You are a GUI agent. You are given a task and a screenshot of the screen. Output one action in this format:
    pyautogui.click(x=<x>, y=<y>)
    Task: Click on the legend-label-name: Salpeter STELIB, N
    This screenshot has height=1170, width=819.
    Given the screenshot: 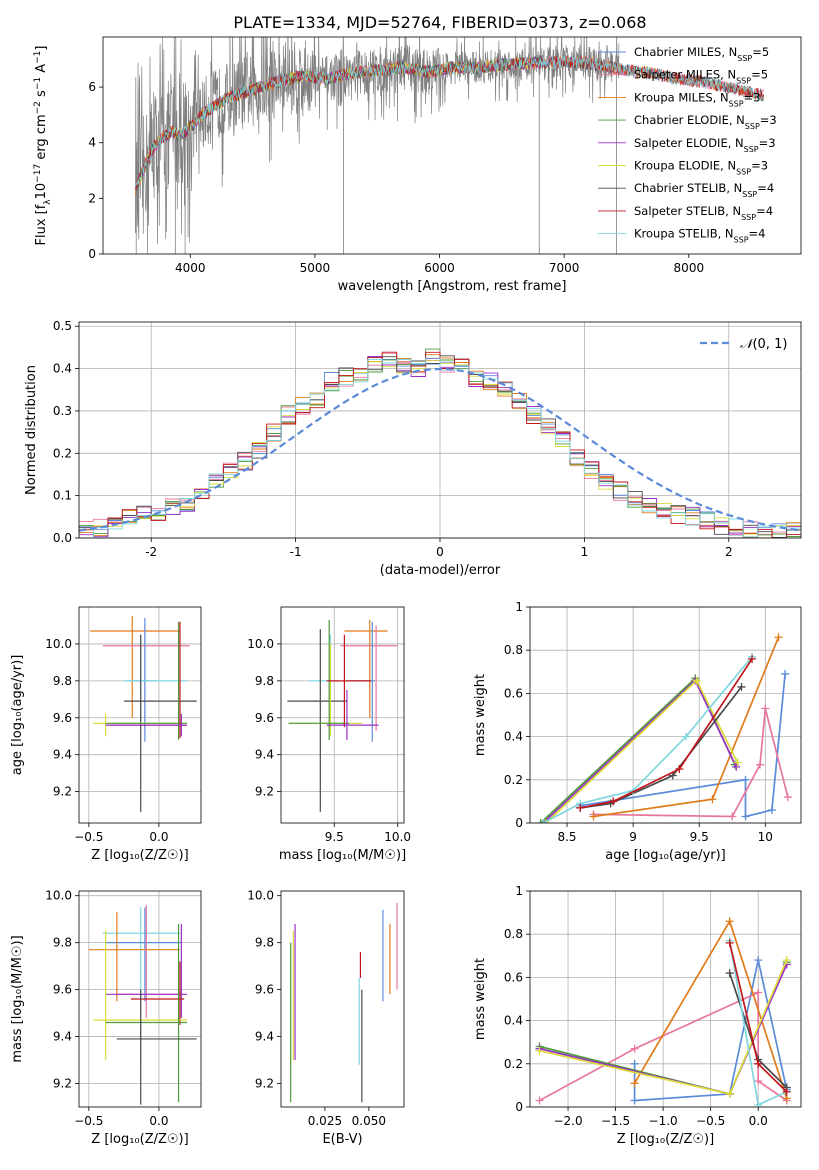 What is the action you would take?
    pyautogui.click(x=687, y=211)
    